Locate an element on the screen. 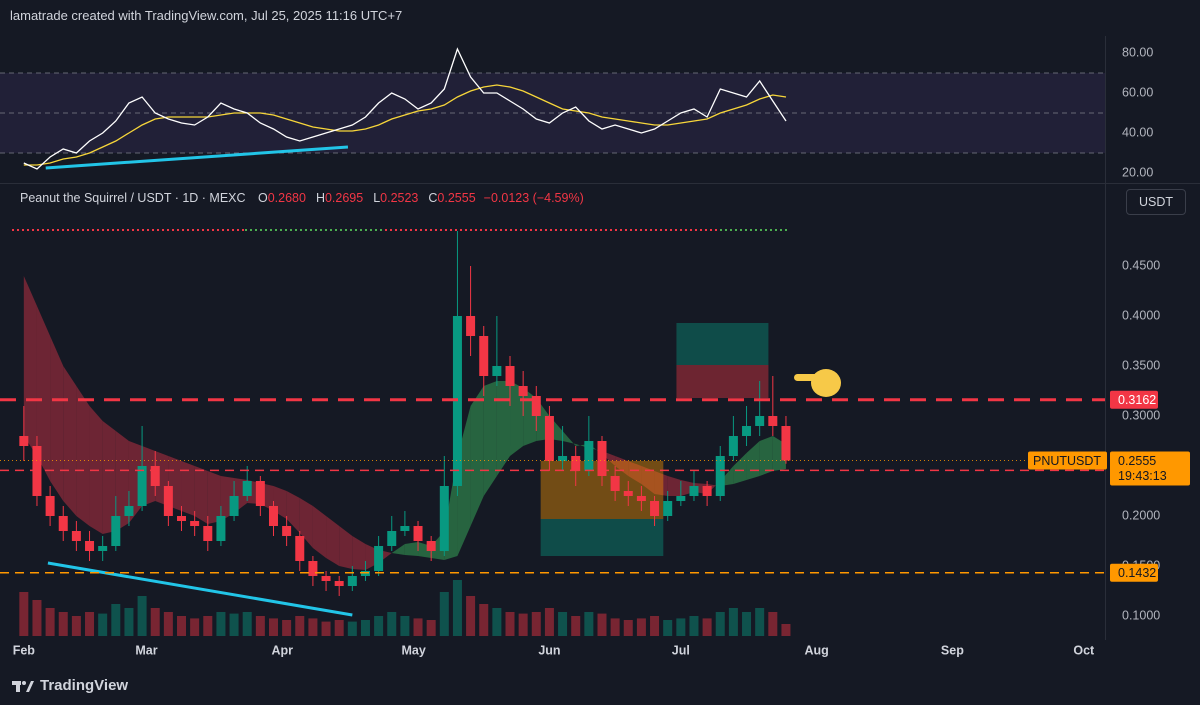 This screenshot has height=705, width=1200. x-tick-label: Sep is located at coordinates (952, 650).